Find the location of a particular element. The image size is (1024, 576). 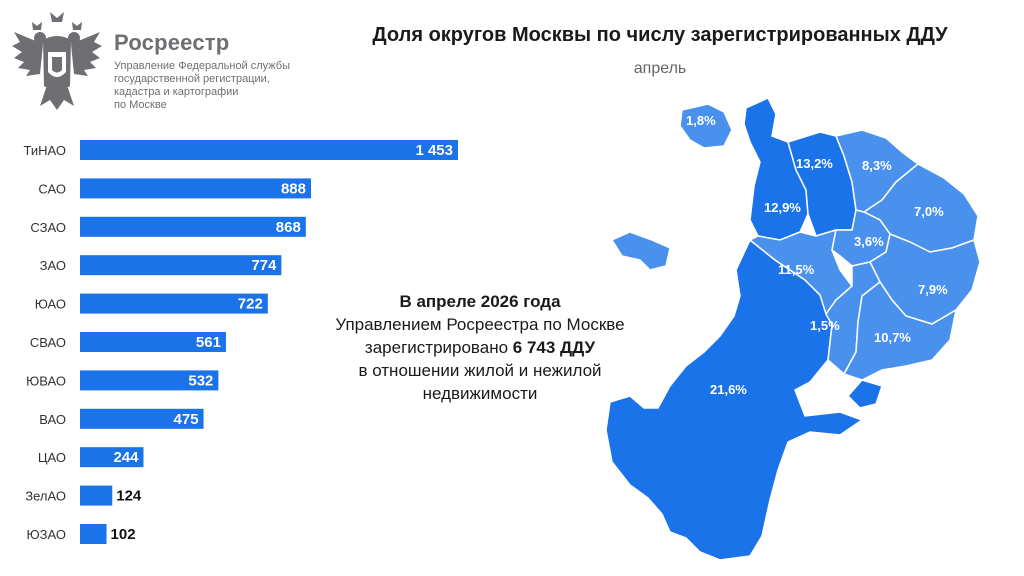

map-district-zelao is located at coordinates (706, 126).